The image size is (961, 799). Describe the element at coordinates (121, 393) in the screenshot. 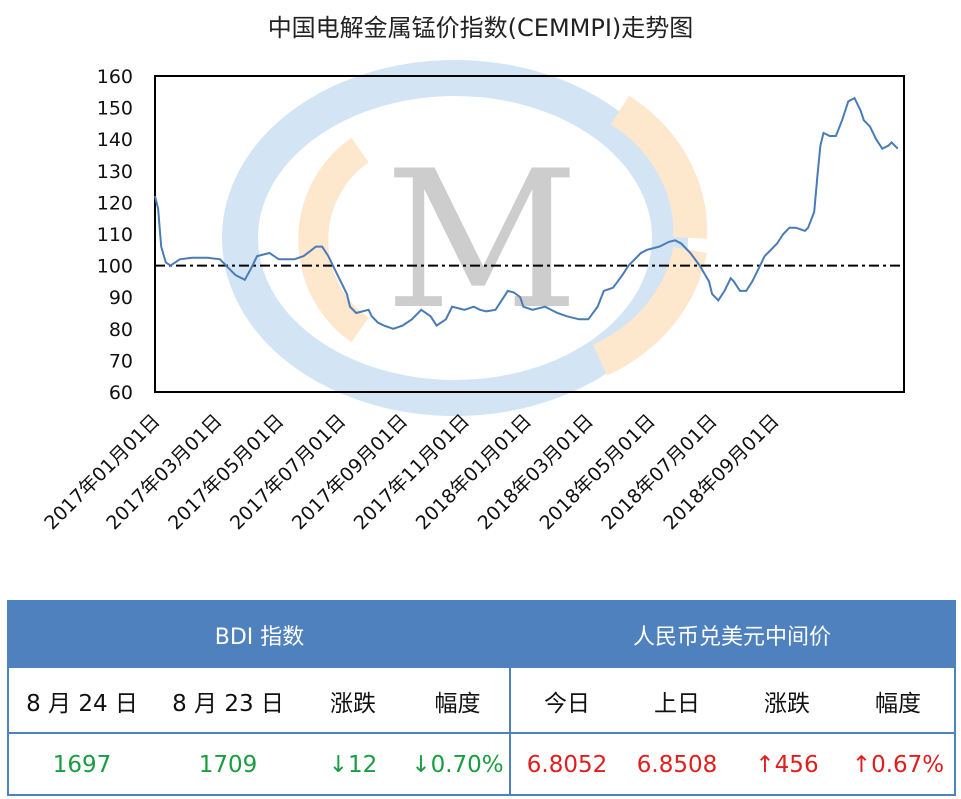

I see `y-tick-label: 60` at that location.